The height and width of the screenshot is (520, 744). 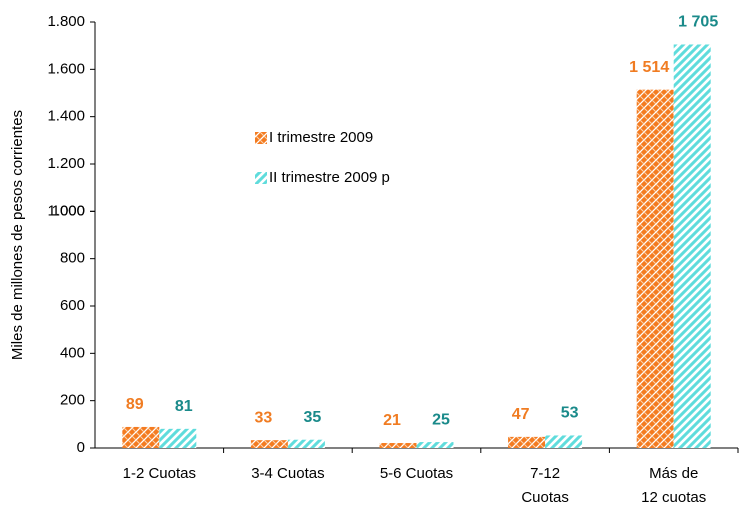 I want to click on value-label: 1 514, so click(x=649, y=67).